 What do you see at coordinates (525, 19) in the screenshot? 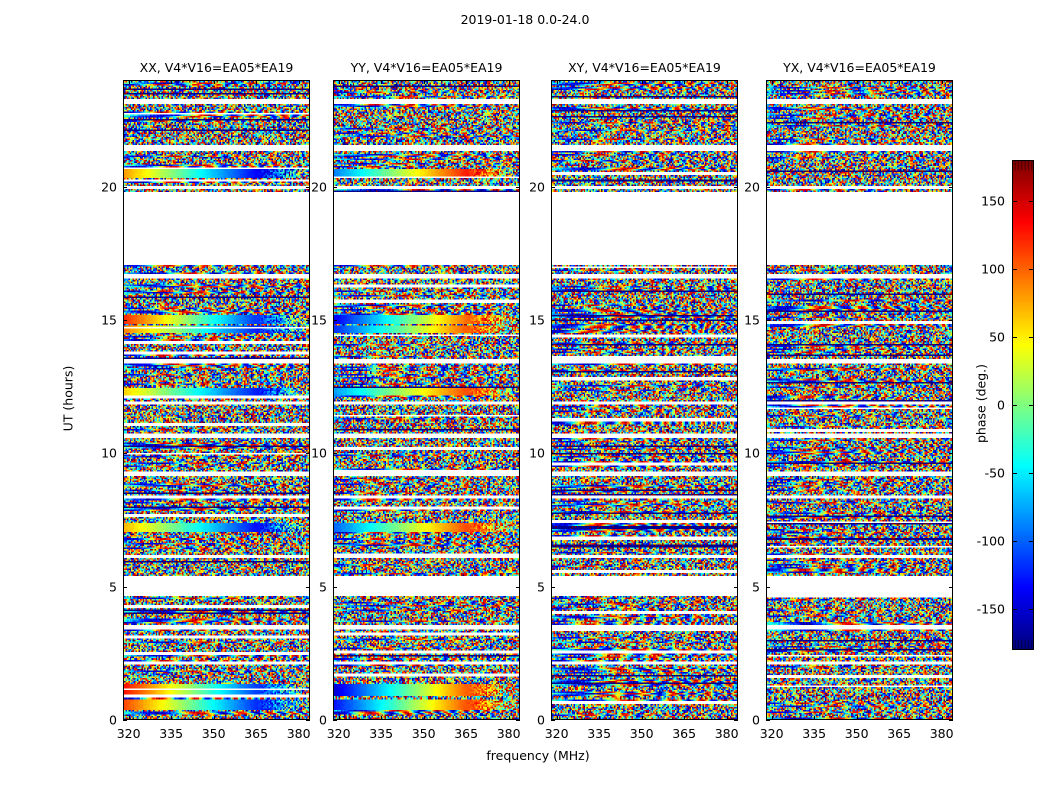
I see `figure-suptitle: 2019-01-18 0.0-24.0` at bounding box center [525, 19].